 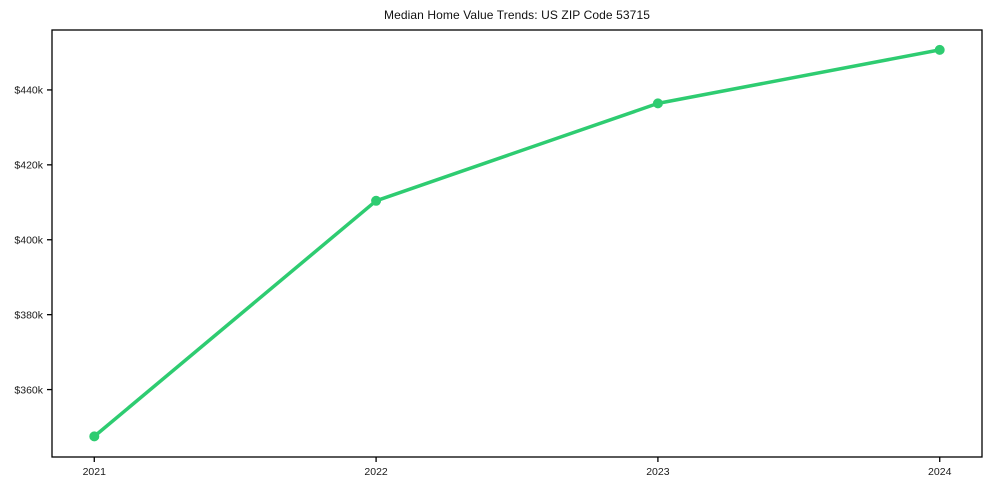 What do you see at coordinates (28, 240) in the screenshot?
I see `y-tick-label: $400k` at bounding box center [28, 240].